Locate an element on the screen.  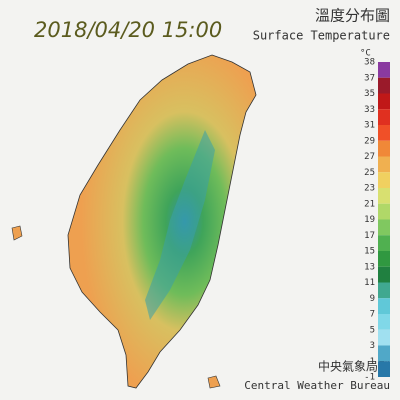
legend-tick-label: 5 is located at coordinates (372, 330).